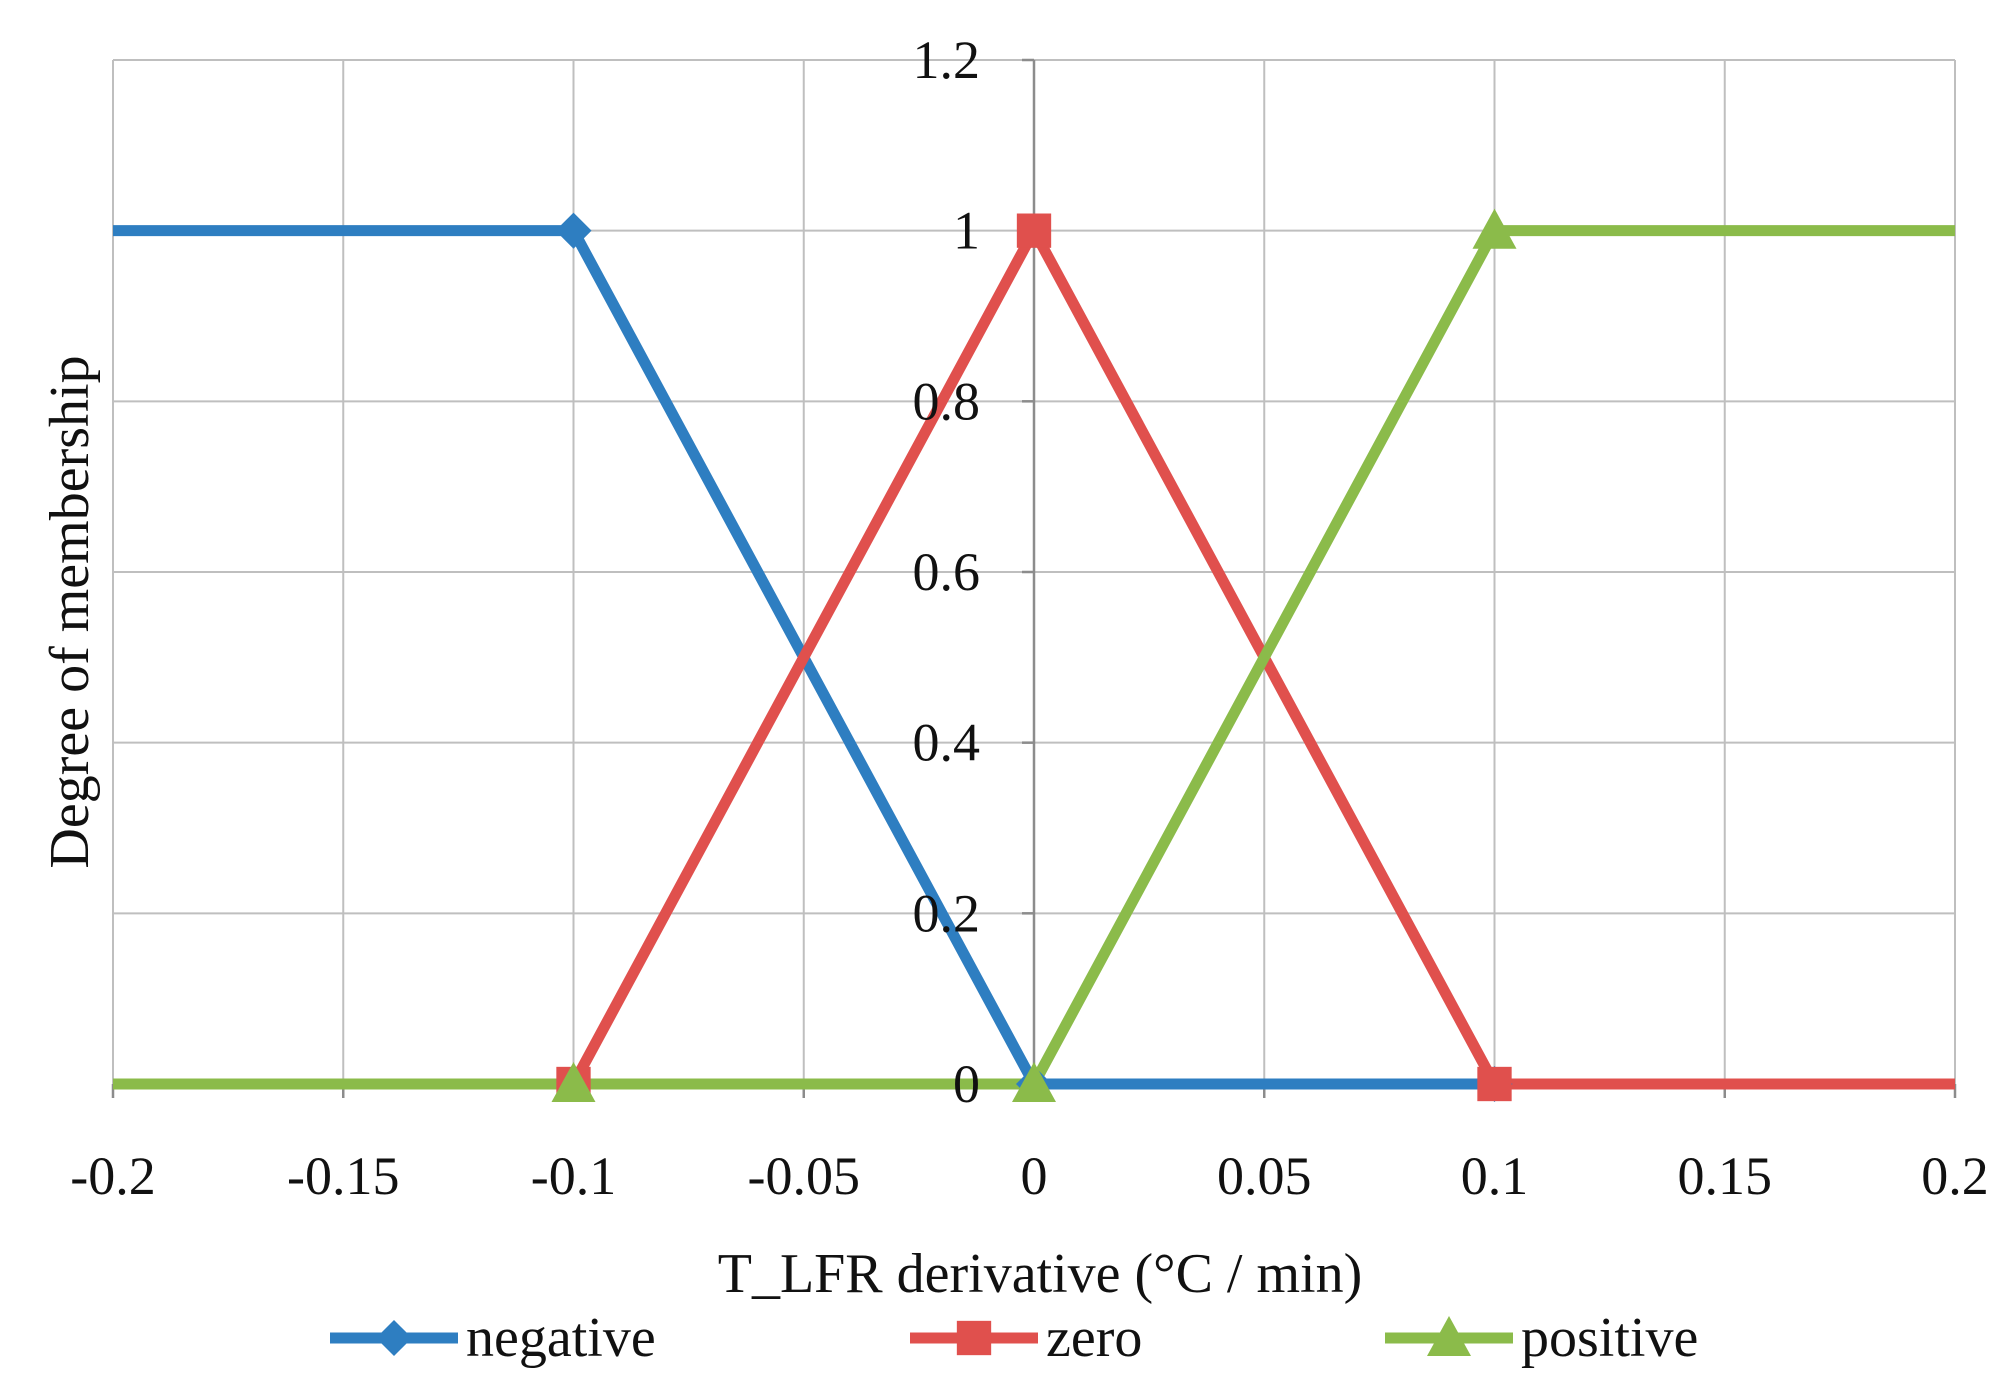 This screenshot has height=1396, width=2013. Describe the element at coordinates (573, 1176) in the screenshot. I see `x-tick-label-2: -0.1` at that location.